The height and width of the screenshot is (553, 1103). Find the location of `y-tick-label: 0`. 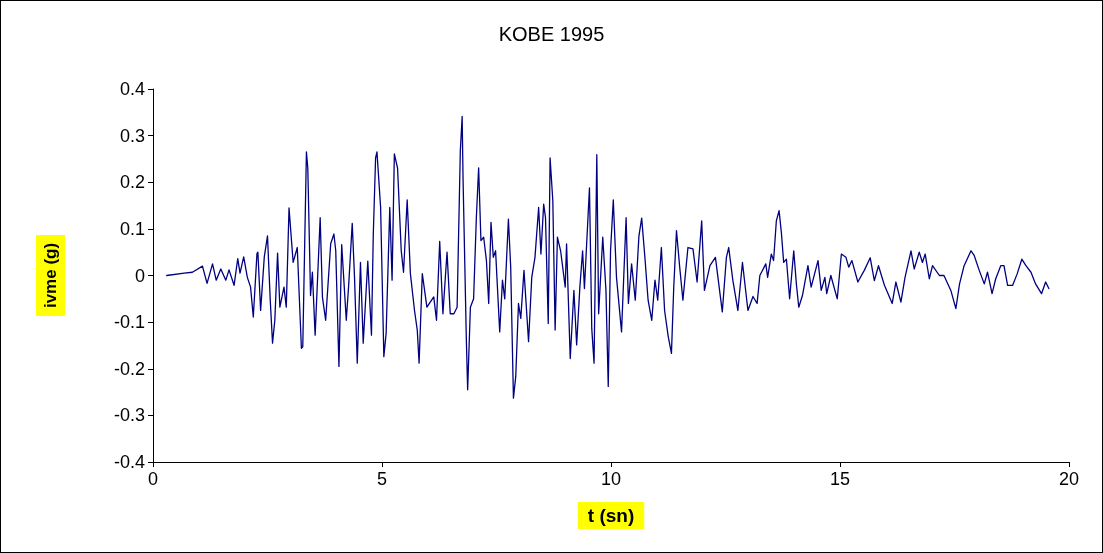

y-tick-label: 0 is located at coordinates (139, 275).